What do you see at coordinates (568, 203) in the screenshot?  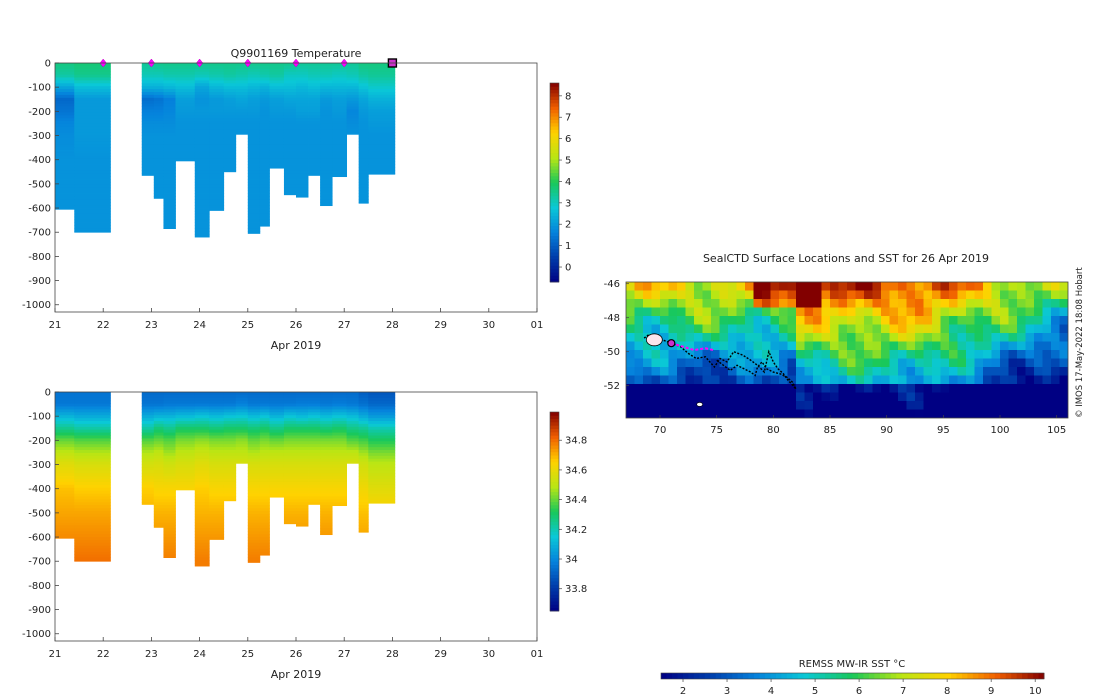 I see `temperature-colorbar-tick-label: 3` at bounding box center [568, 203].